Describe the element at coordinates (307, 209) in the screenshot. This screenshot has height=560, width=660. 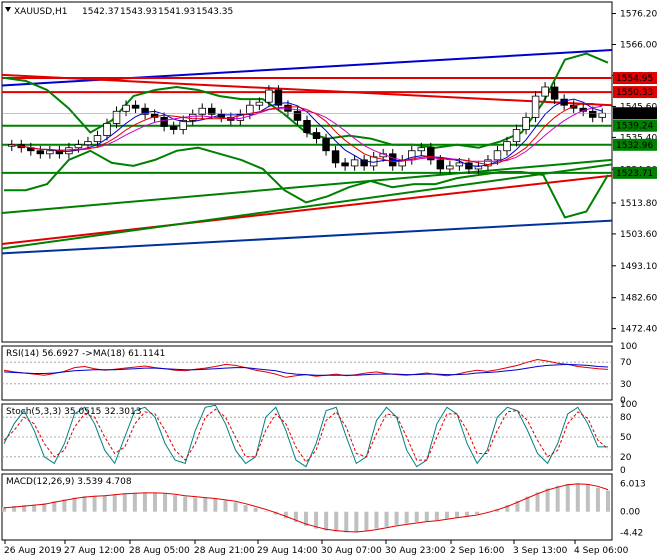
I see `ma-red-line` at that location.